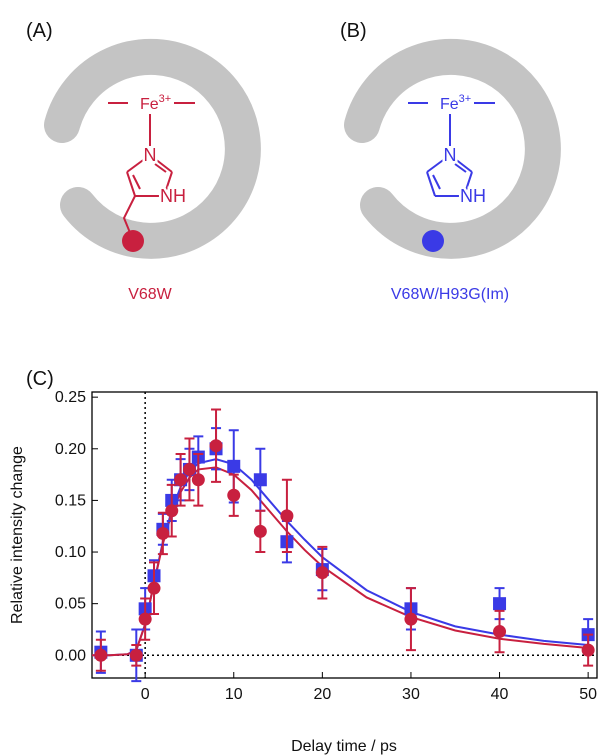 This screenshot has width=601, height=755. I want to click on y-tick-label: 0.25, so click(70, 397).